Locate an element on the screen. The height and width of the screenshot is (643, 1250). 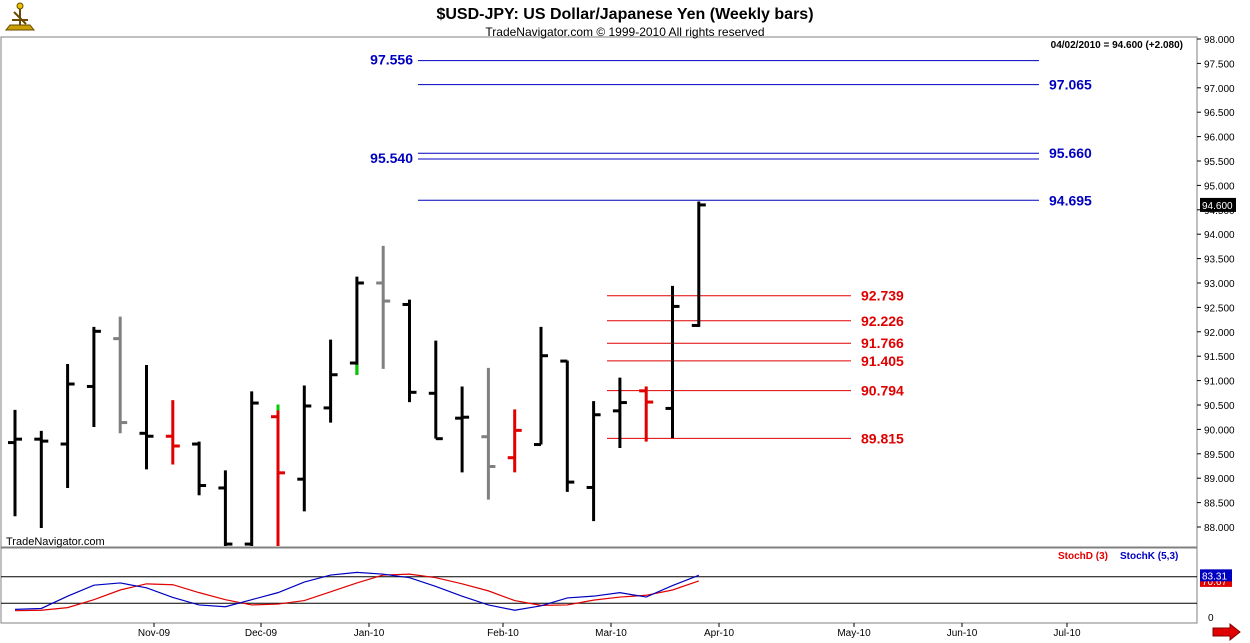
scroll-right-button is located at coordinates (1226, 632).